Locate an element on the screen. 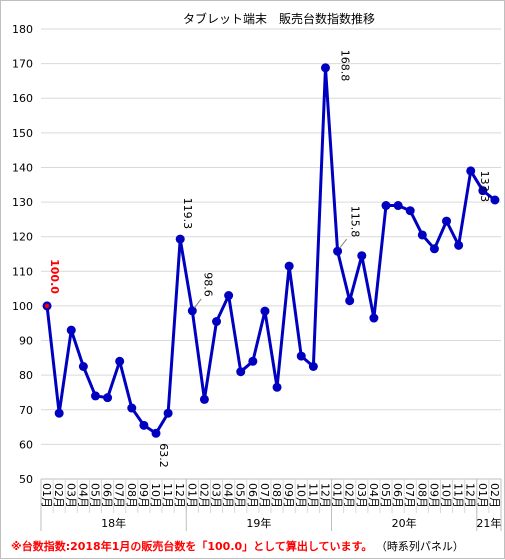 The width and height of the screenshot is (505, 560). y-tick-label: 60 is located at coordinates (26, 444).